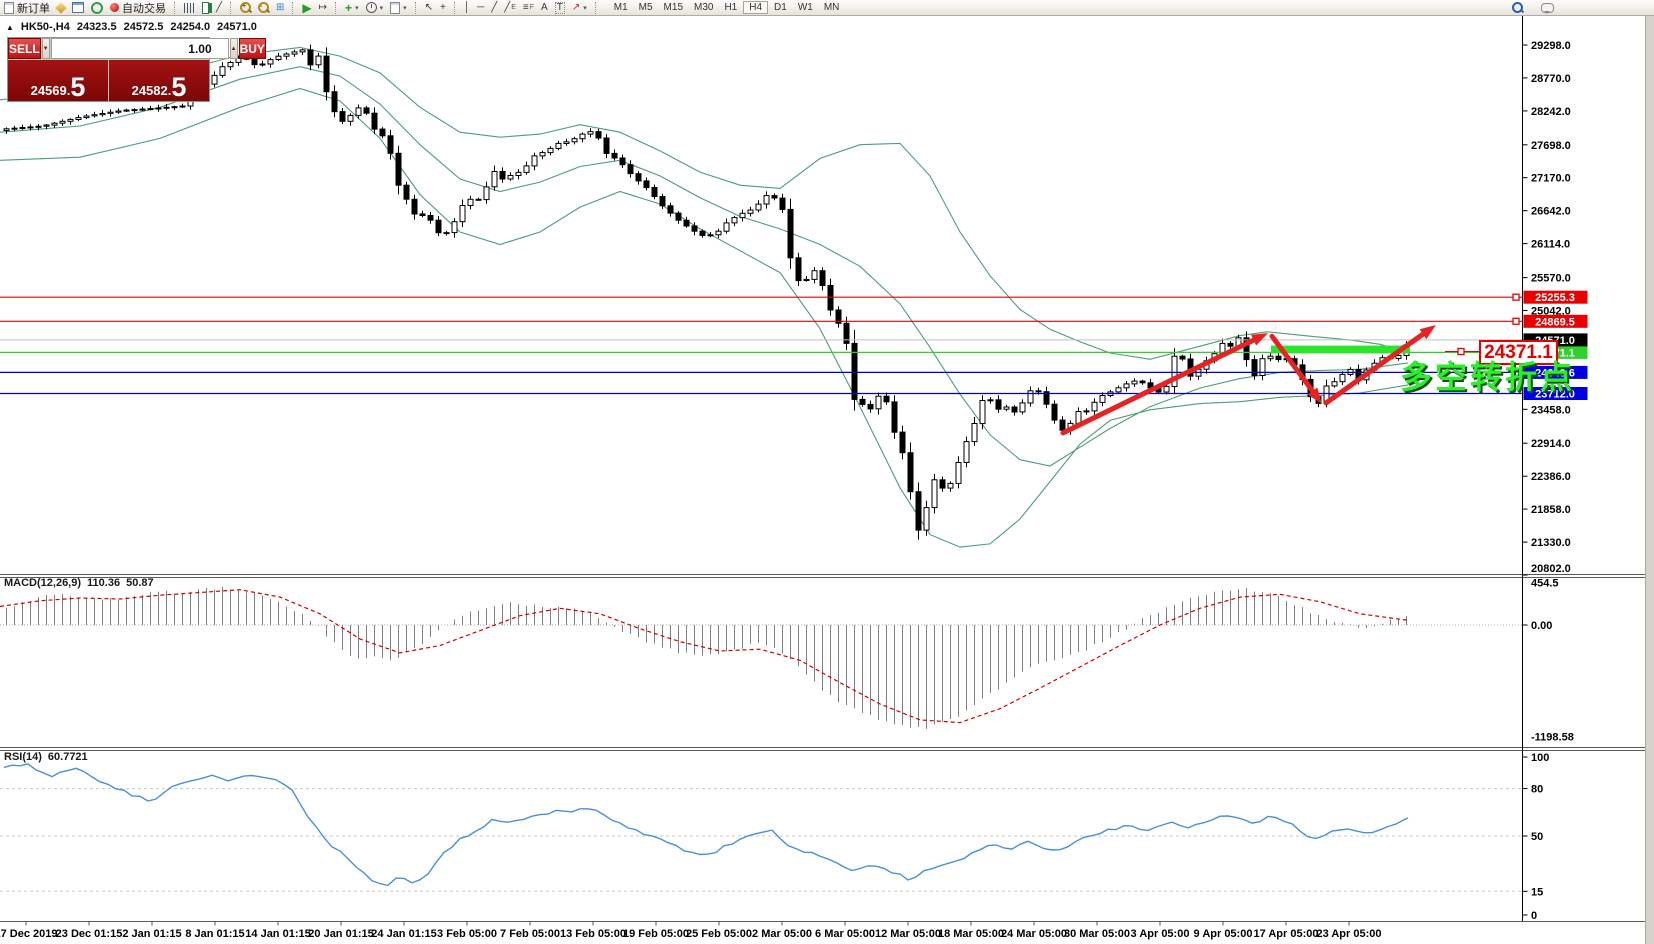 This screenshot has height=944, width=1654. Describe the element at coordinates (214, 934) in the screenshot. I see `svg-text: 8 Jan 01:15` at that location.